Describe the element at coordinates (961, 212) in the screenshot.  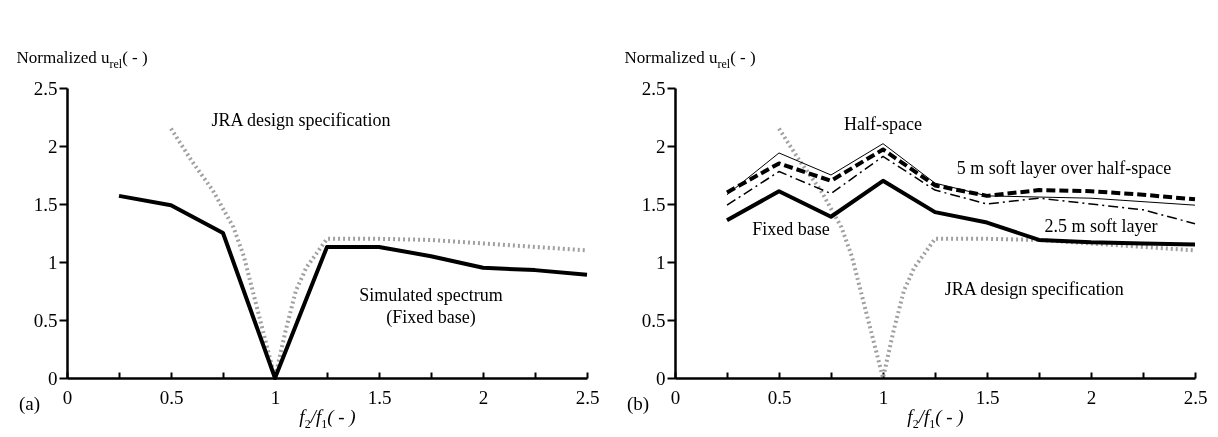
I see `line-series` at that location.